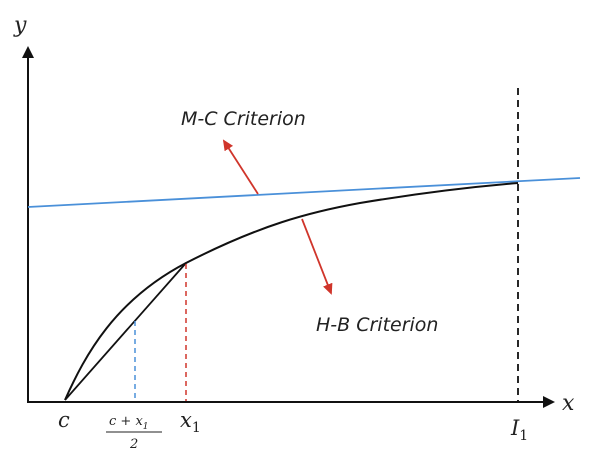  I want to click on svg-text: c + x1, so click(129, 423).